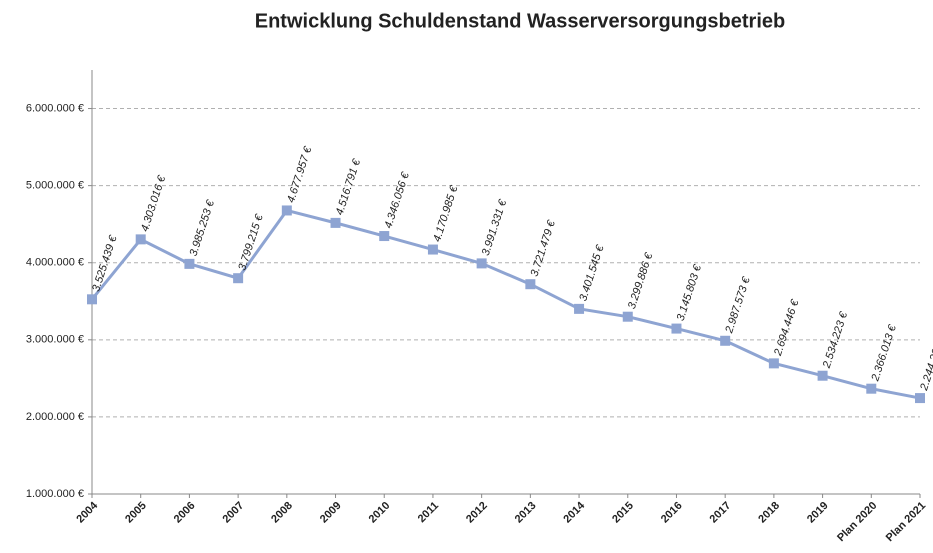 This screenshot has height=553, width=933. I want to click on value-label: 2.244.202 €, so click(925, 362).